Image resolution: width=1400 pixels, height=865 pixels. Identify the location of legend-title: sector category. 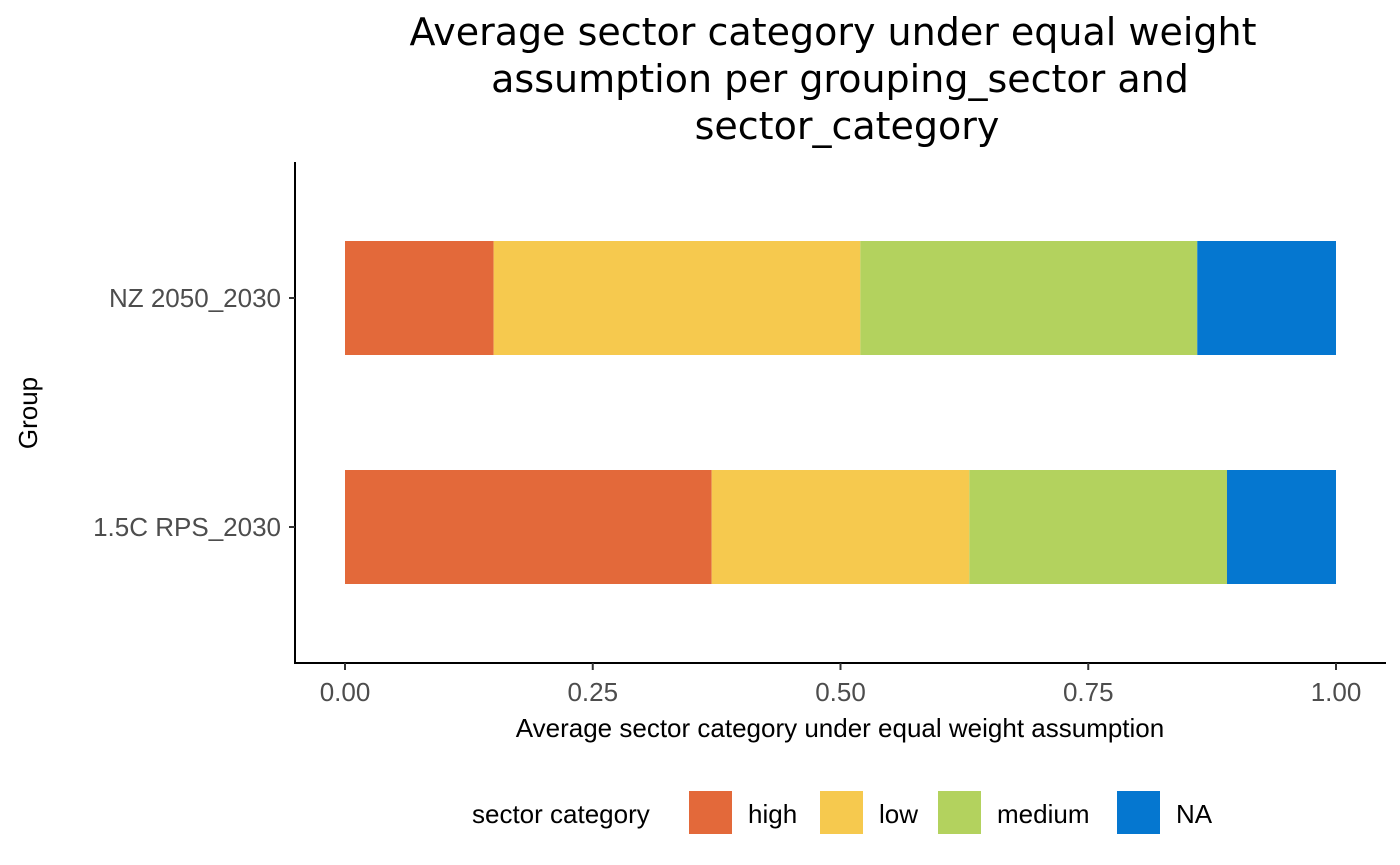
(561, 814).